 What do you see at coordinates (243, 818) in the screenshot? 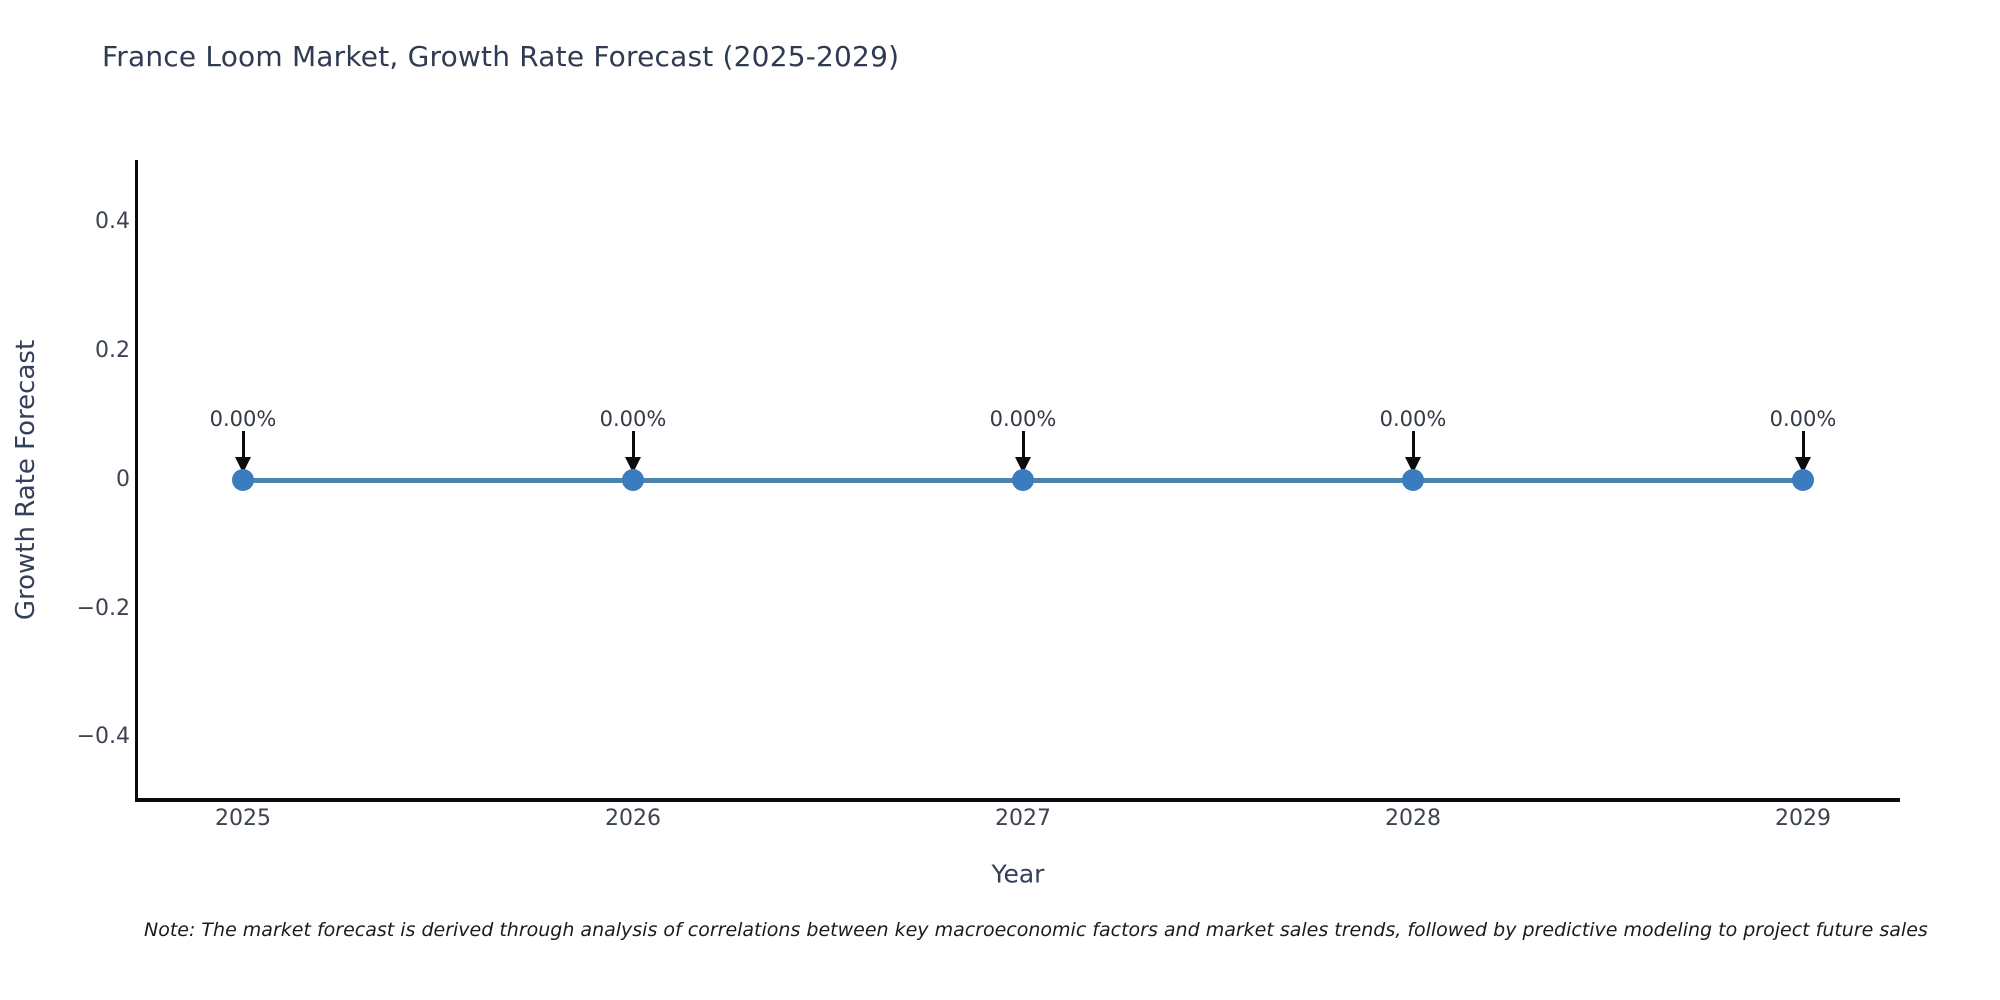
I see `x-tick-label: 2025` at bounding box center [243, 818].